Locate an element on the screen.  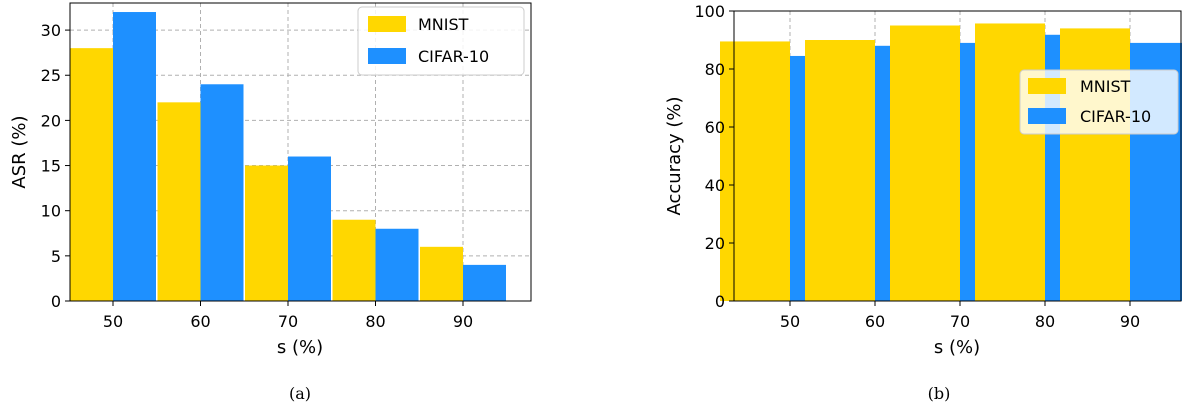
chart-b-xticks: 50 60 70 80 90 is located at coordinates (960, 316).